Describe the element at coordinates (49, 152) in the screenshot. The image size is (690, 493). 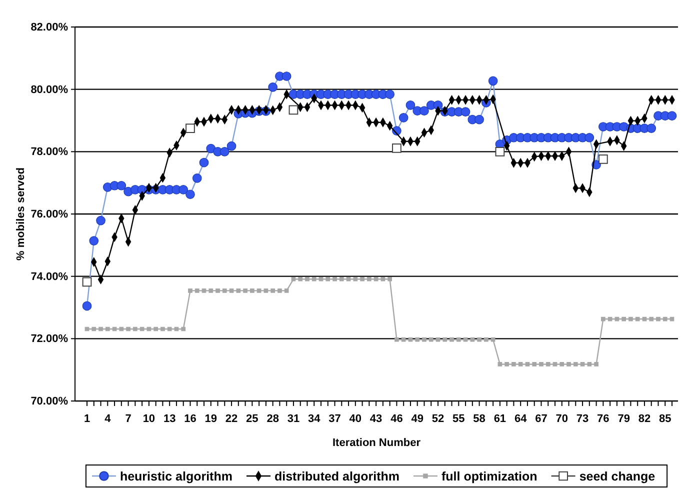
I see `y-tick-label: 78.00%` at that location.